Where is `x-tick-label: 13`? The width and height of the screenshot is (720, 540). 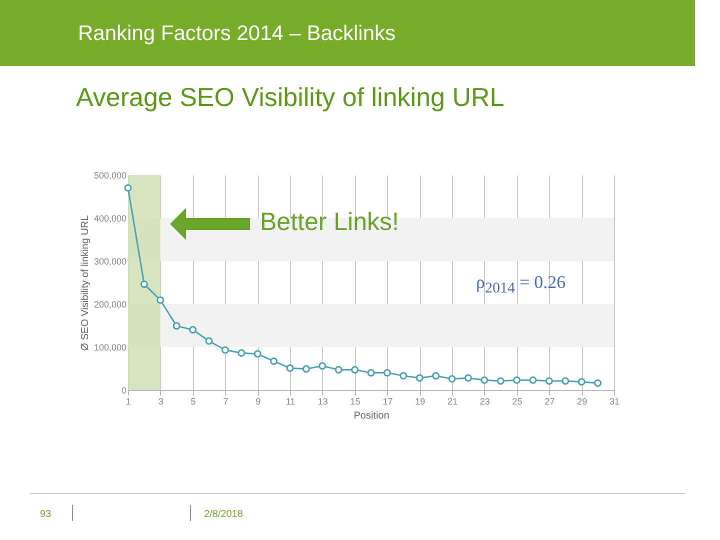
x-tick-label: 13 is located at coordinates (323, 401).